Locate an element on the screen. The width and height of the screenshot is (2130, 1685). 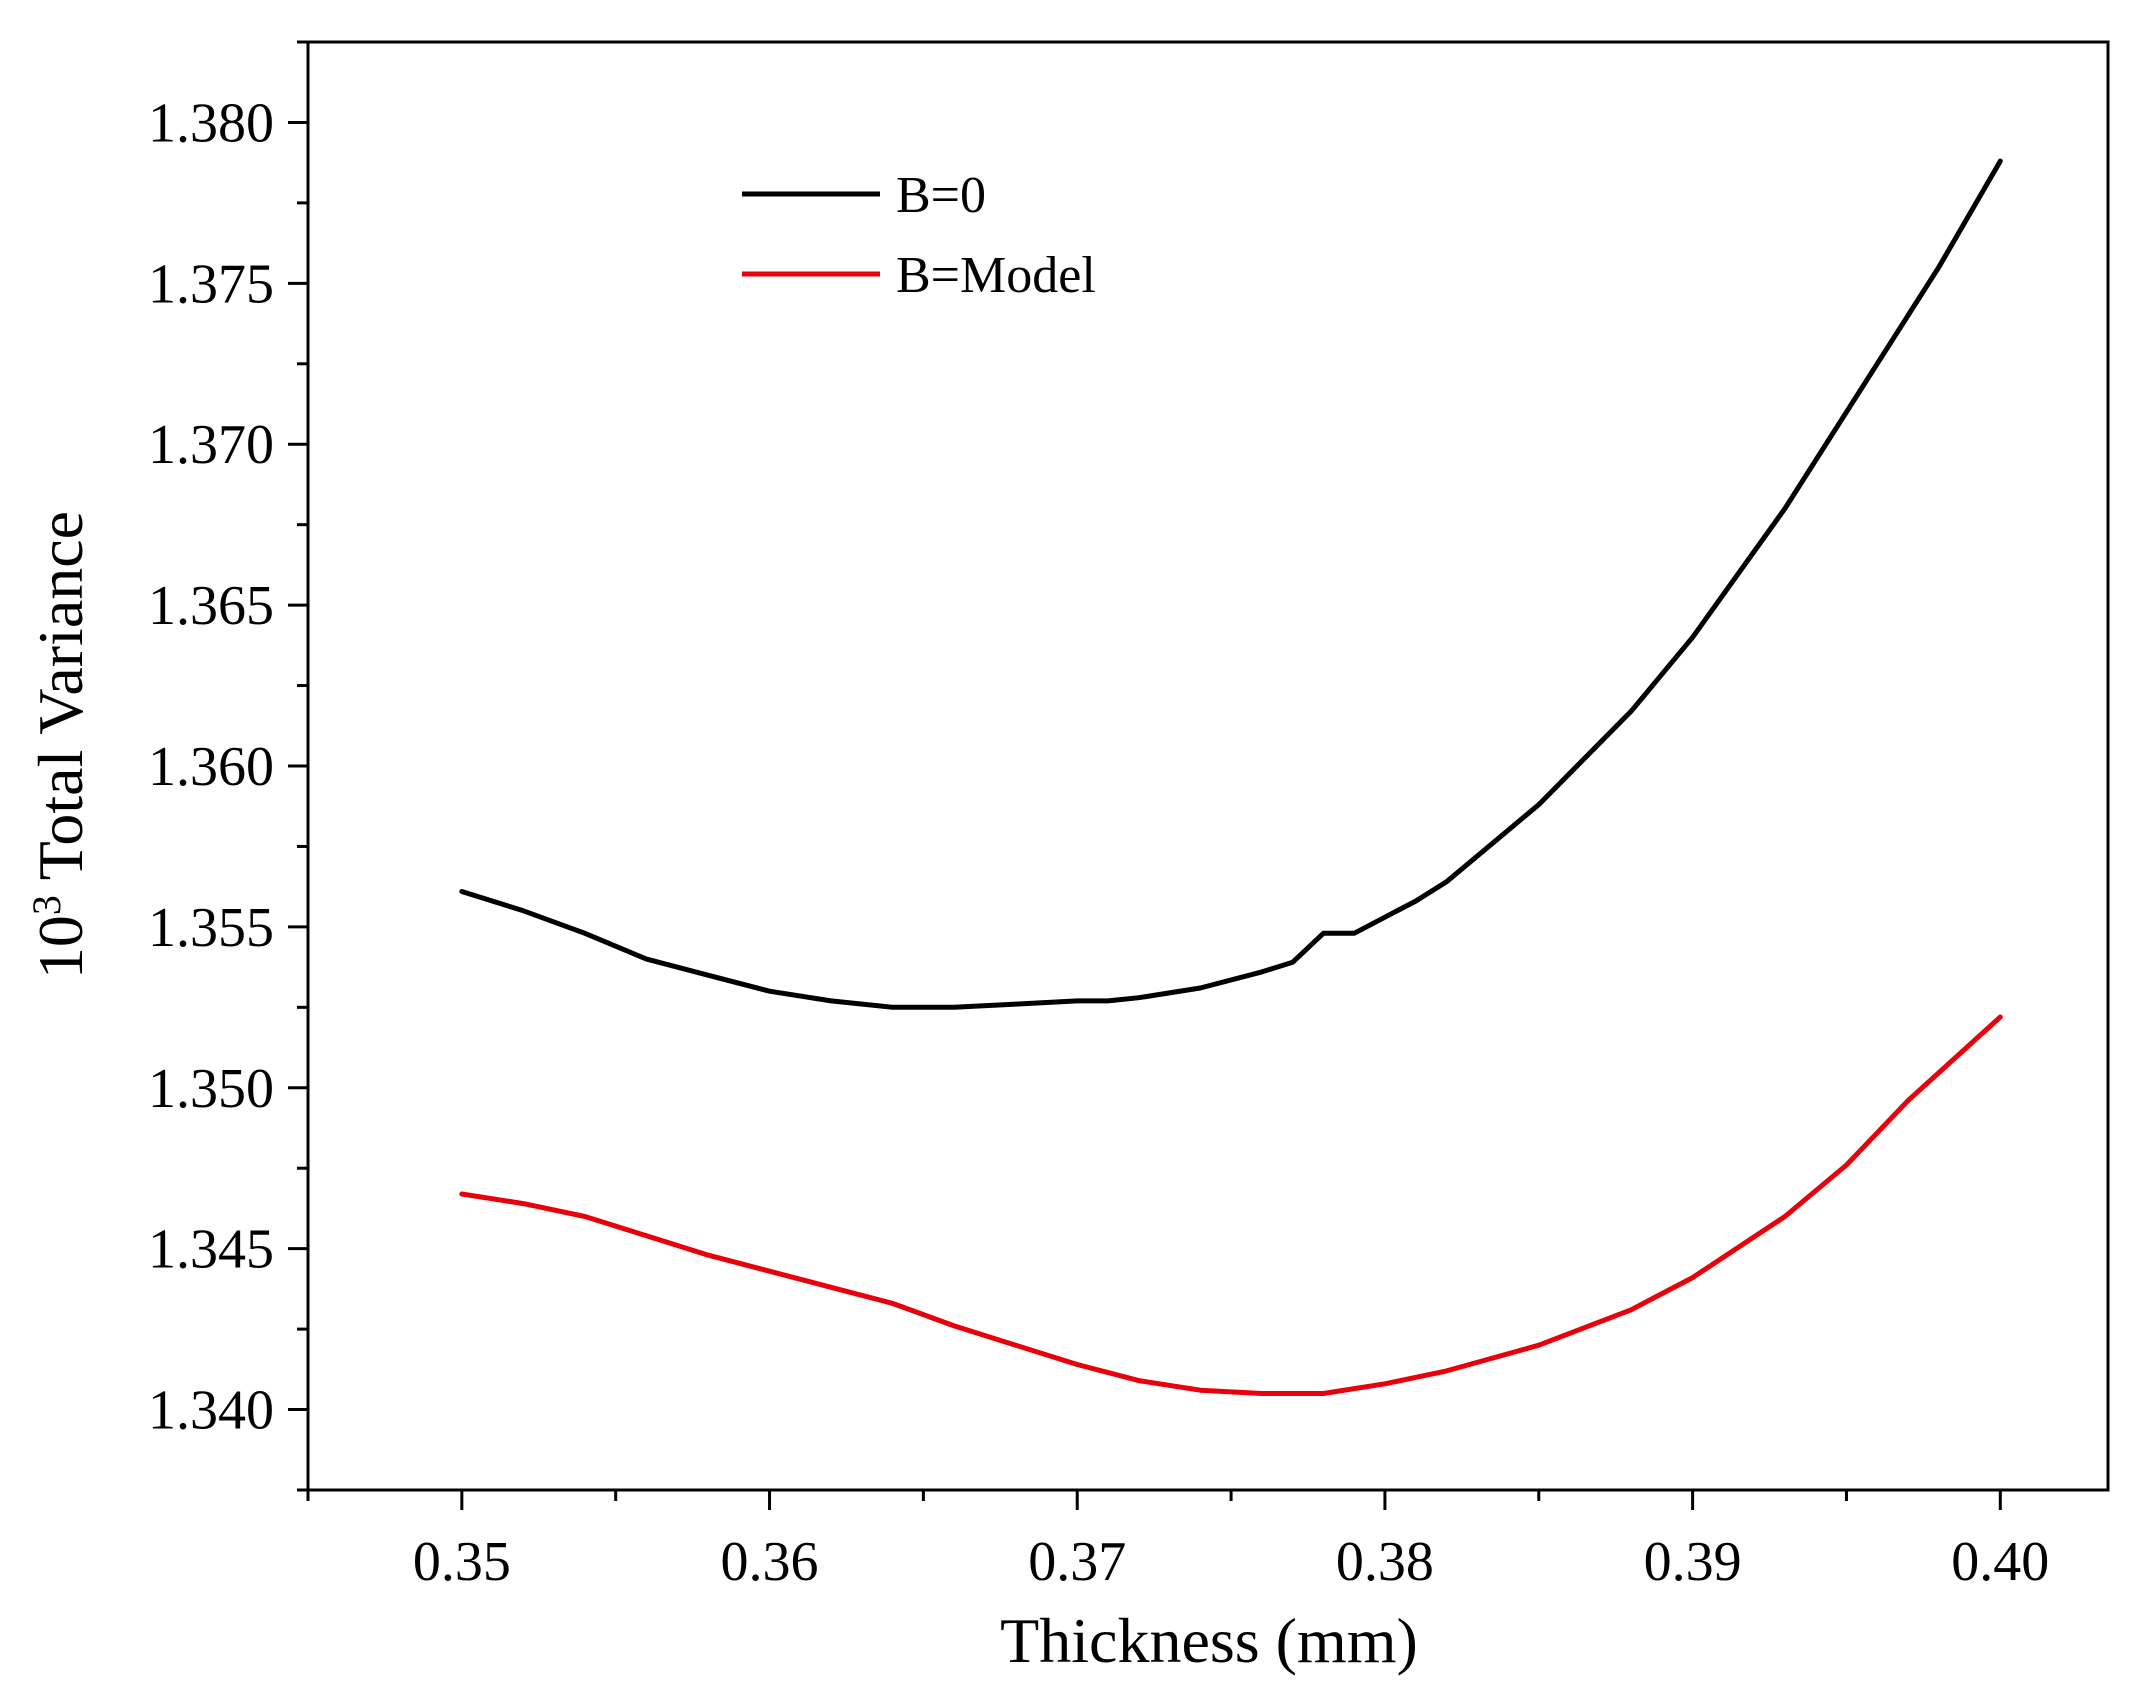
x-tick-label: 0.38 is located at coordinates (1385, 1562).